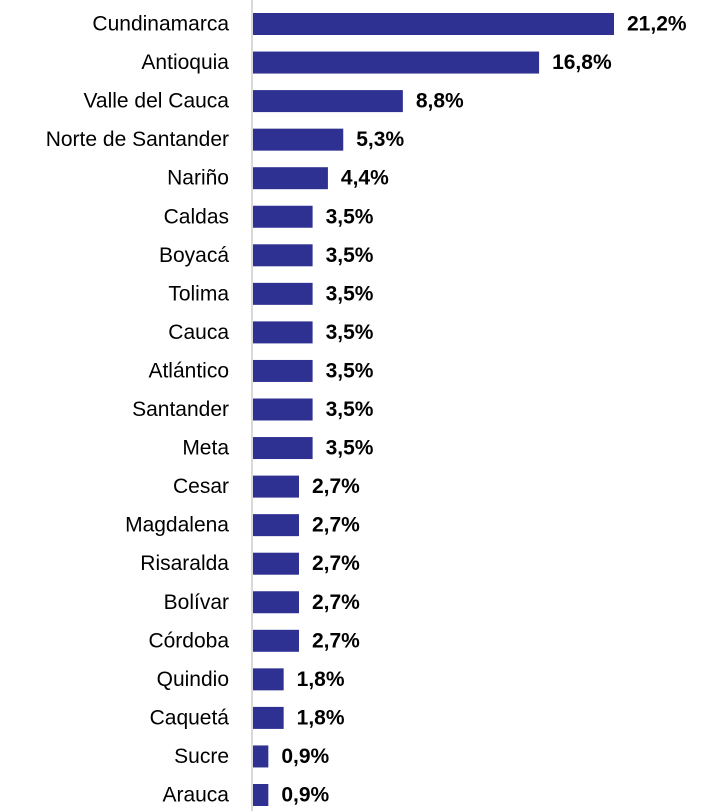 The height and width of the screenshot is (811, 708). I want to click on value-label: 5,3%, so click(380, 139).